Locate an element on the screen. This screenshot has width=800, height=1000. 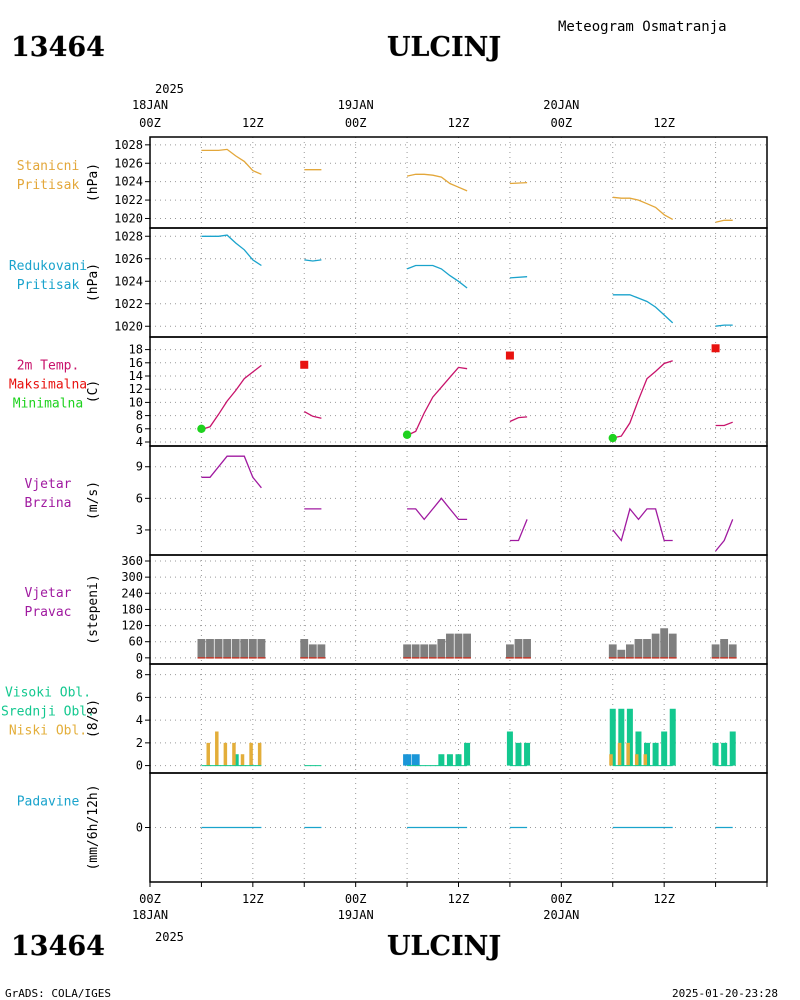
panel-label: Visoki Obl. is located at coordinates (48, 693).